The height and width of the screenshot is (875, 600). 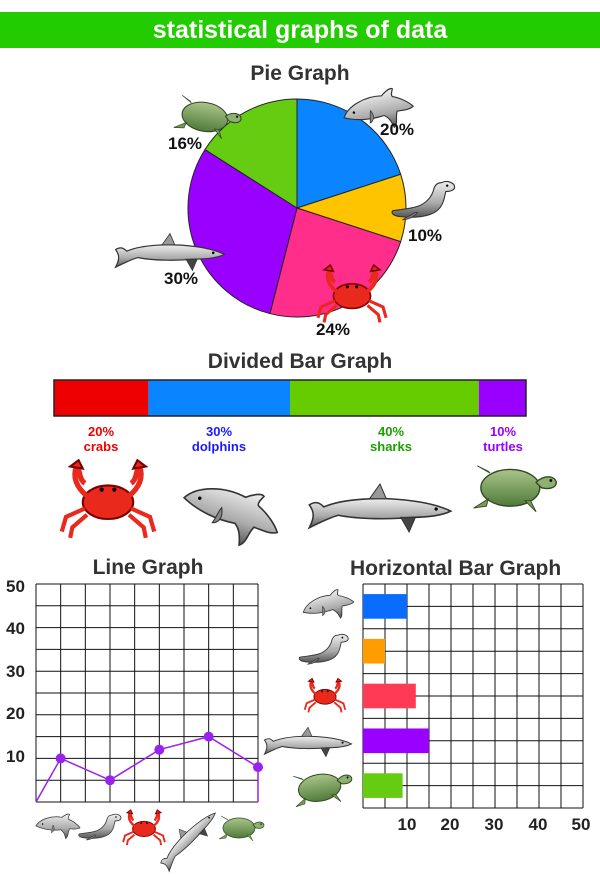 What do you see at coordinates (60, 758) in the screenshot?
I see `line-point-dolphin` at bounding box center [60, 758].